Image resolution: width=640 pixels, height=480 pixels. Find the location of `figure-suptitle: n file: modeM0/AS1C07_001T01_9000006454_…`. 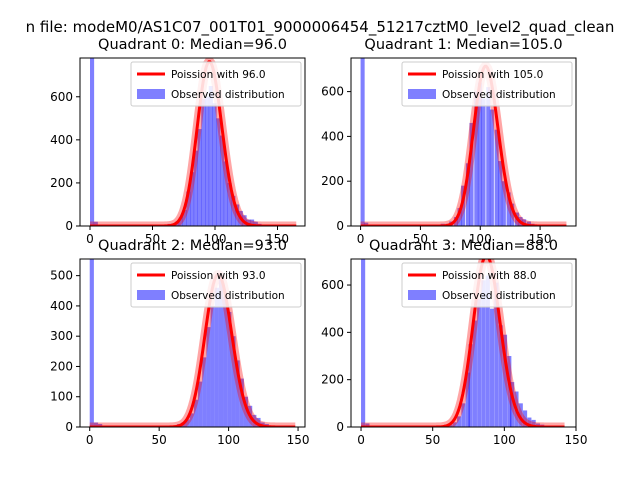

figure-suptitle: n file: modeM0/AS1C07_001T01_9000006454_… is located at coordinates (320, 27).